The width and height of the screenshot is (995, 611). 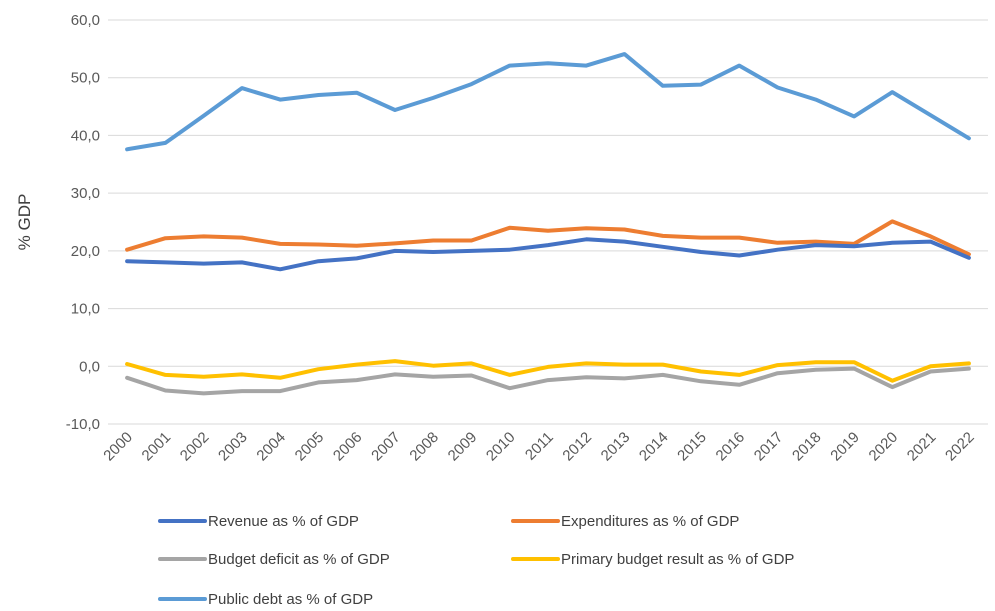 I want to click on x-tick-label: 2015, so click(x=692, y=447).